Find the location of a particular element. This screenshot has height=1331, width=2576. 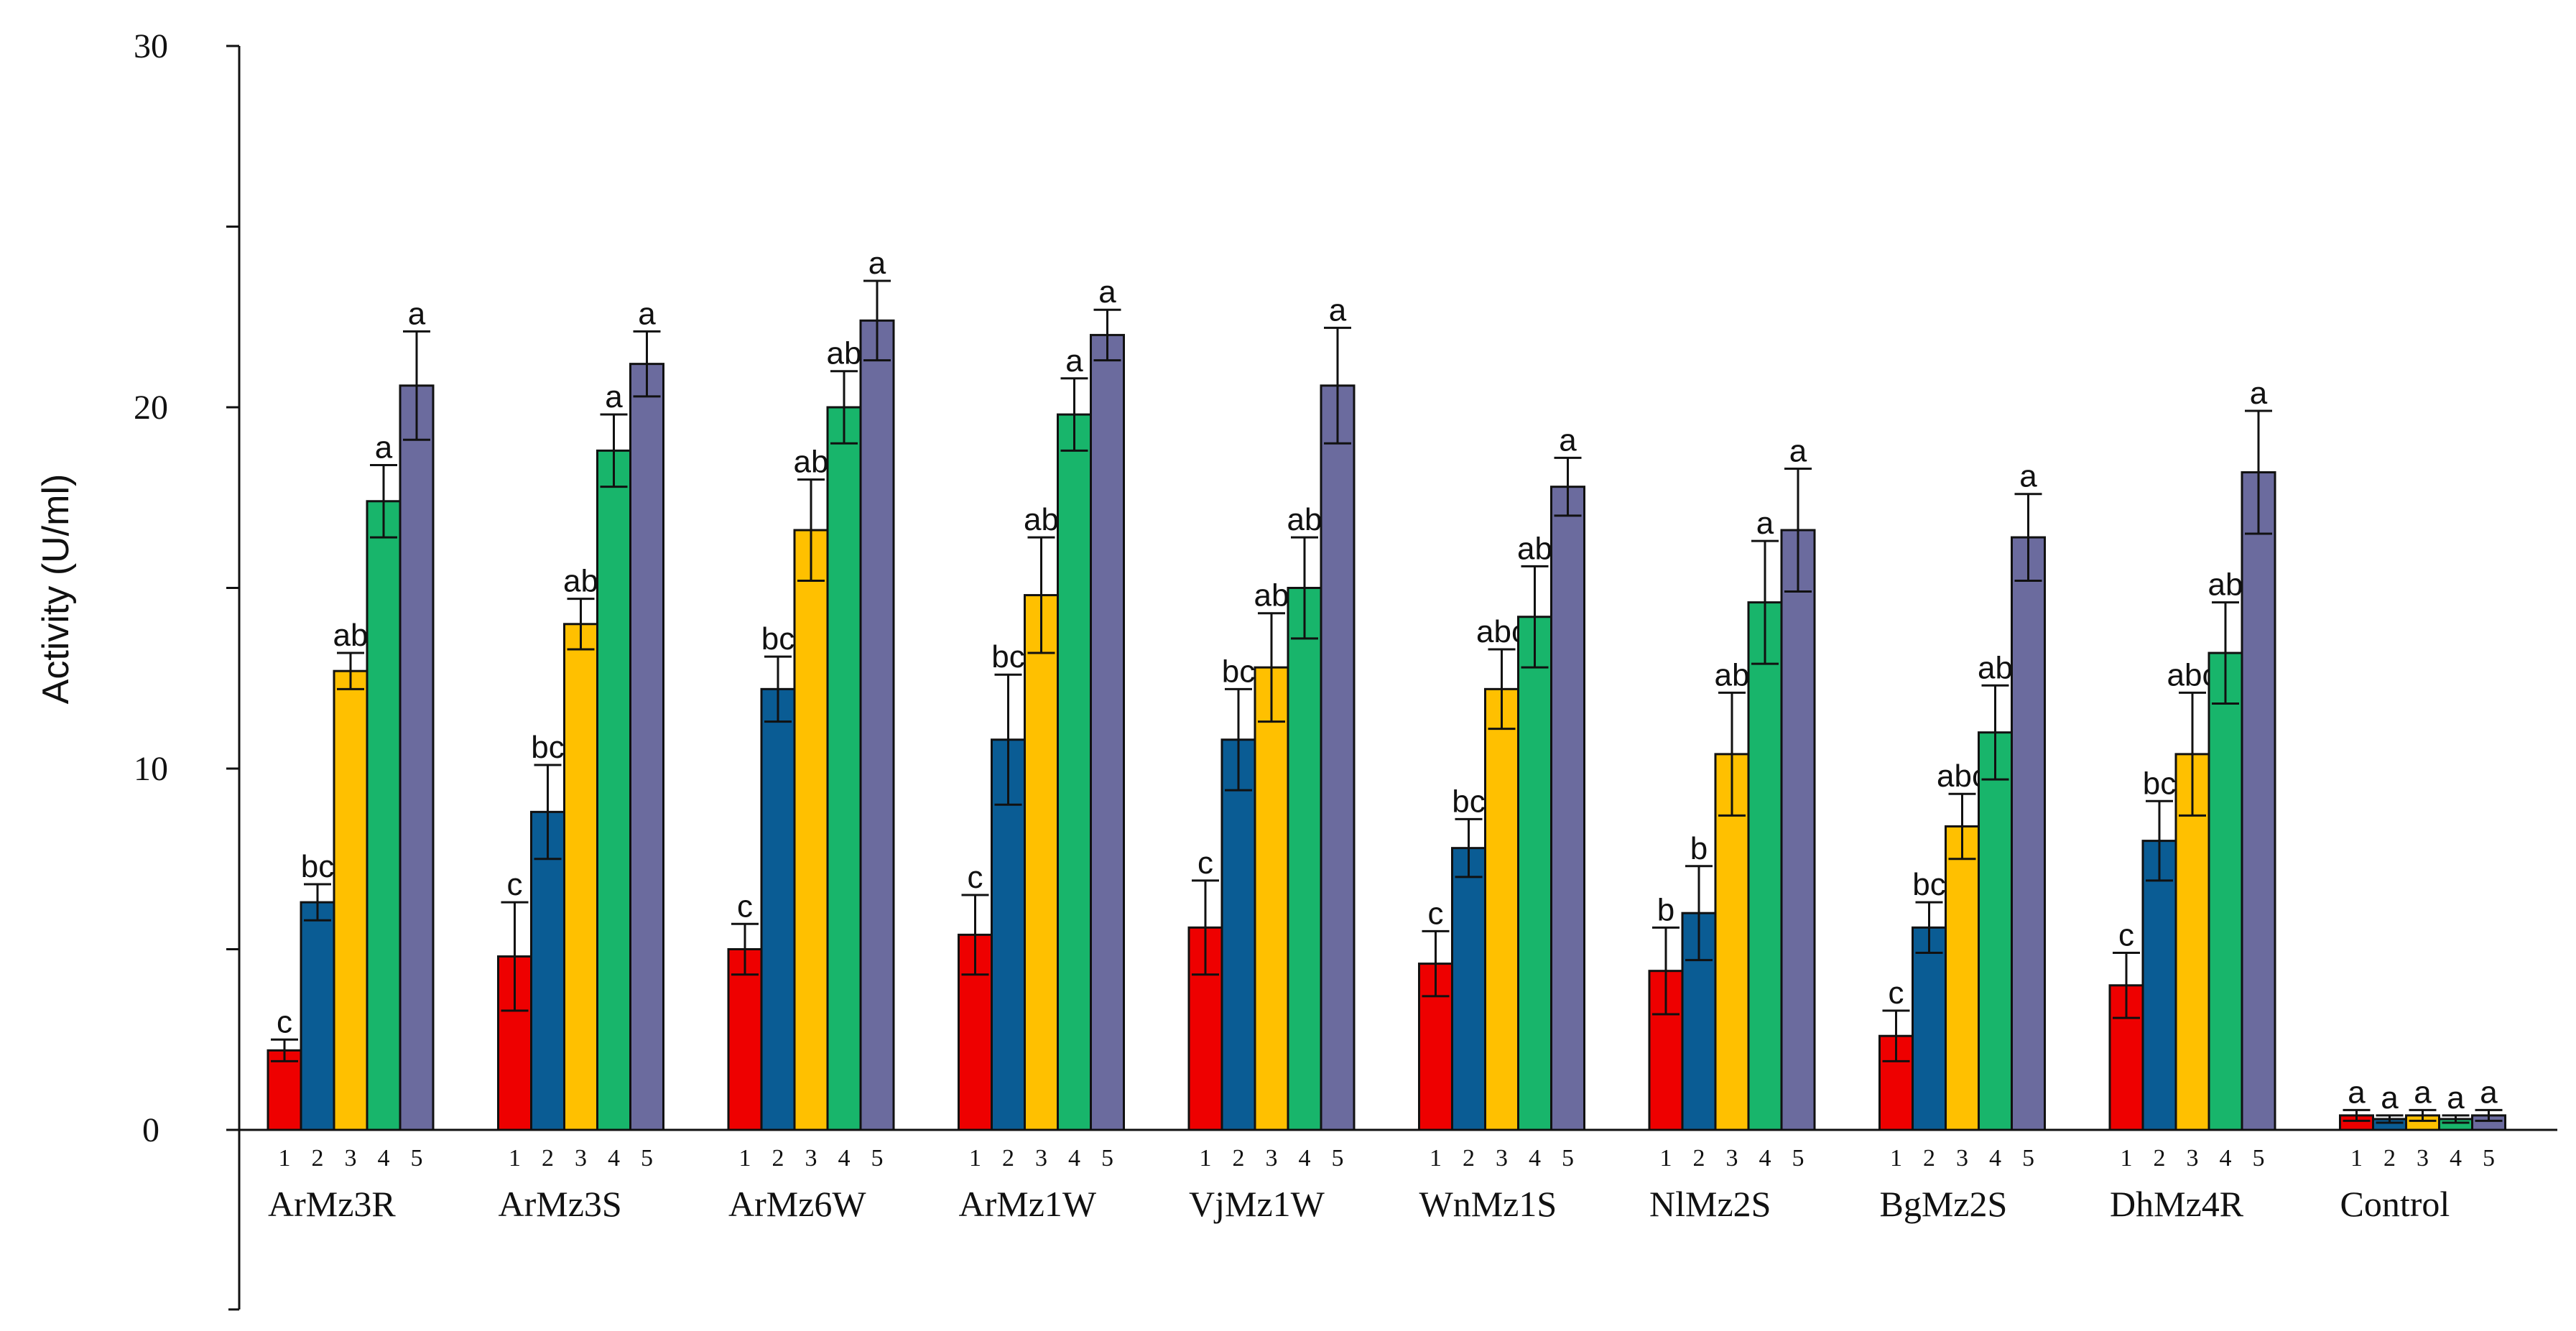

group-label: ArMz6W is located at coordinates (797, 1204).